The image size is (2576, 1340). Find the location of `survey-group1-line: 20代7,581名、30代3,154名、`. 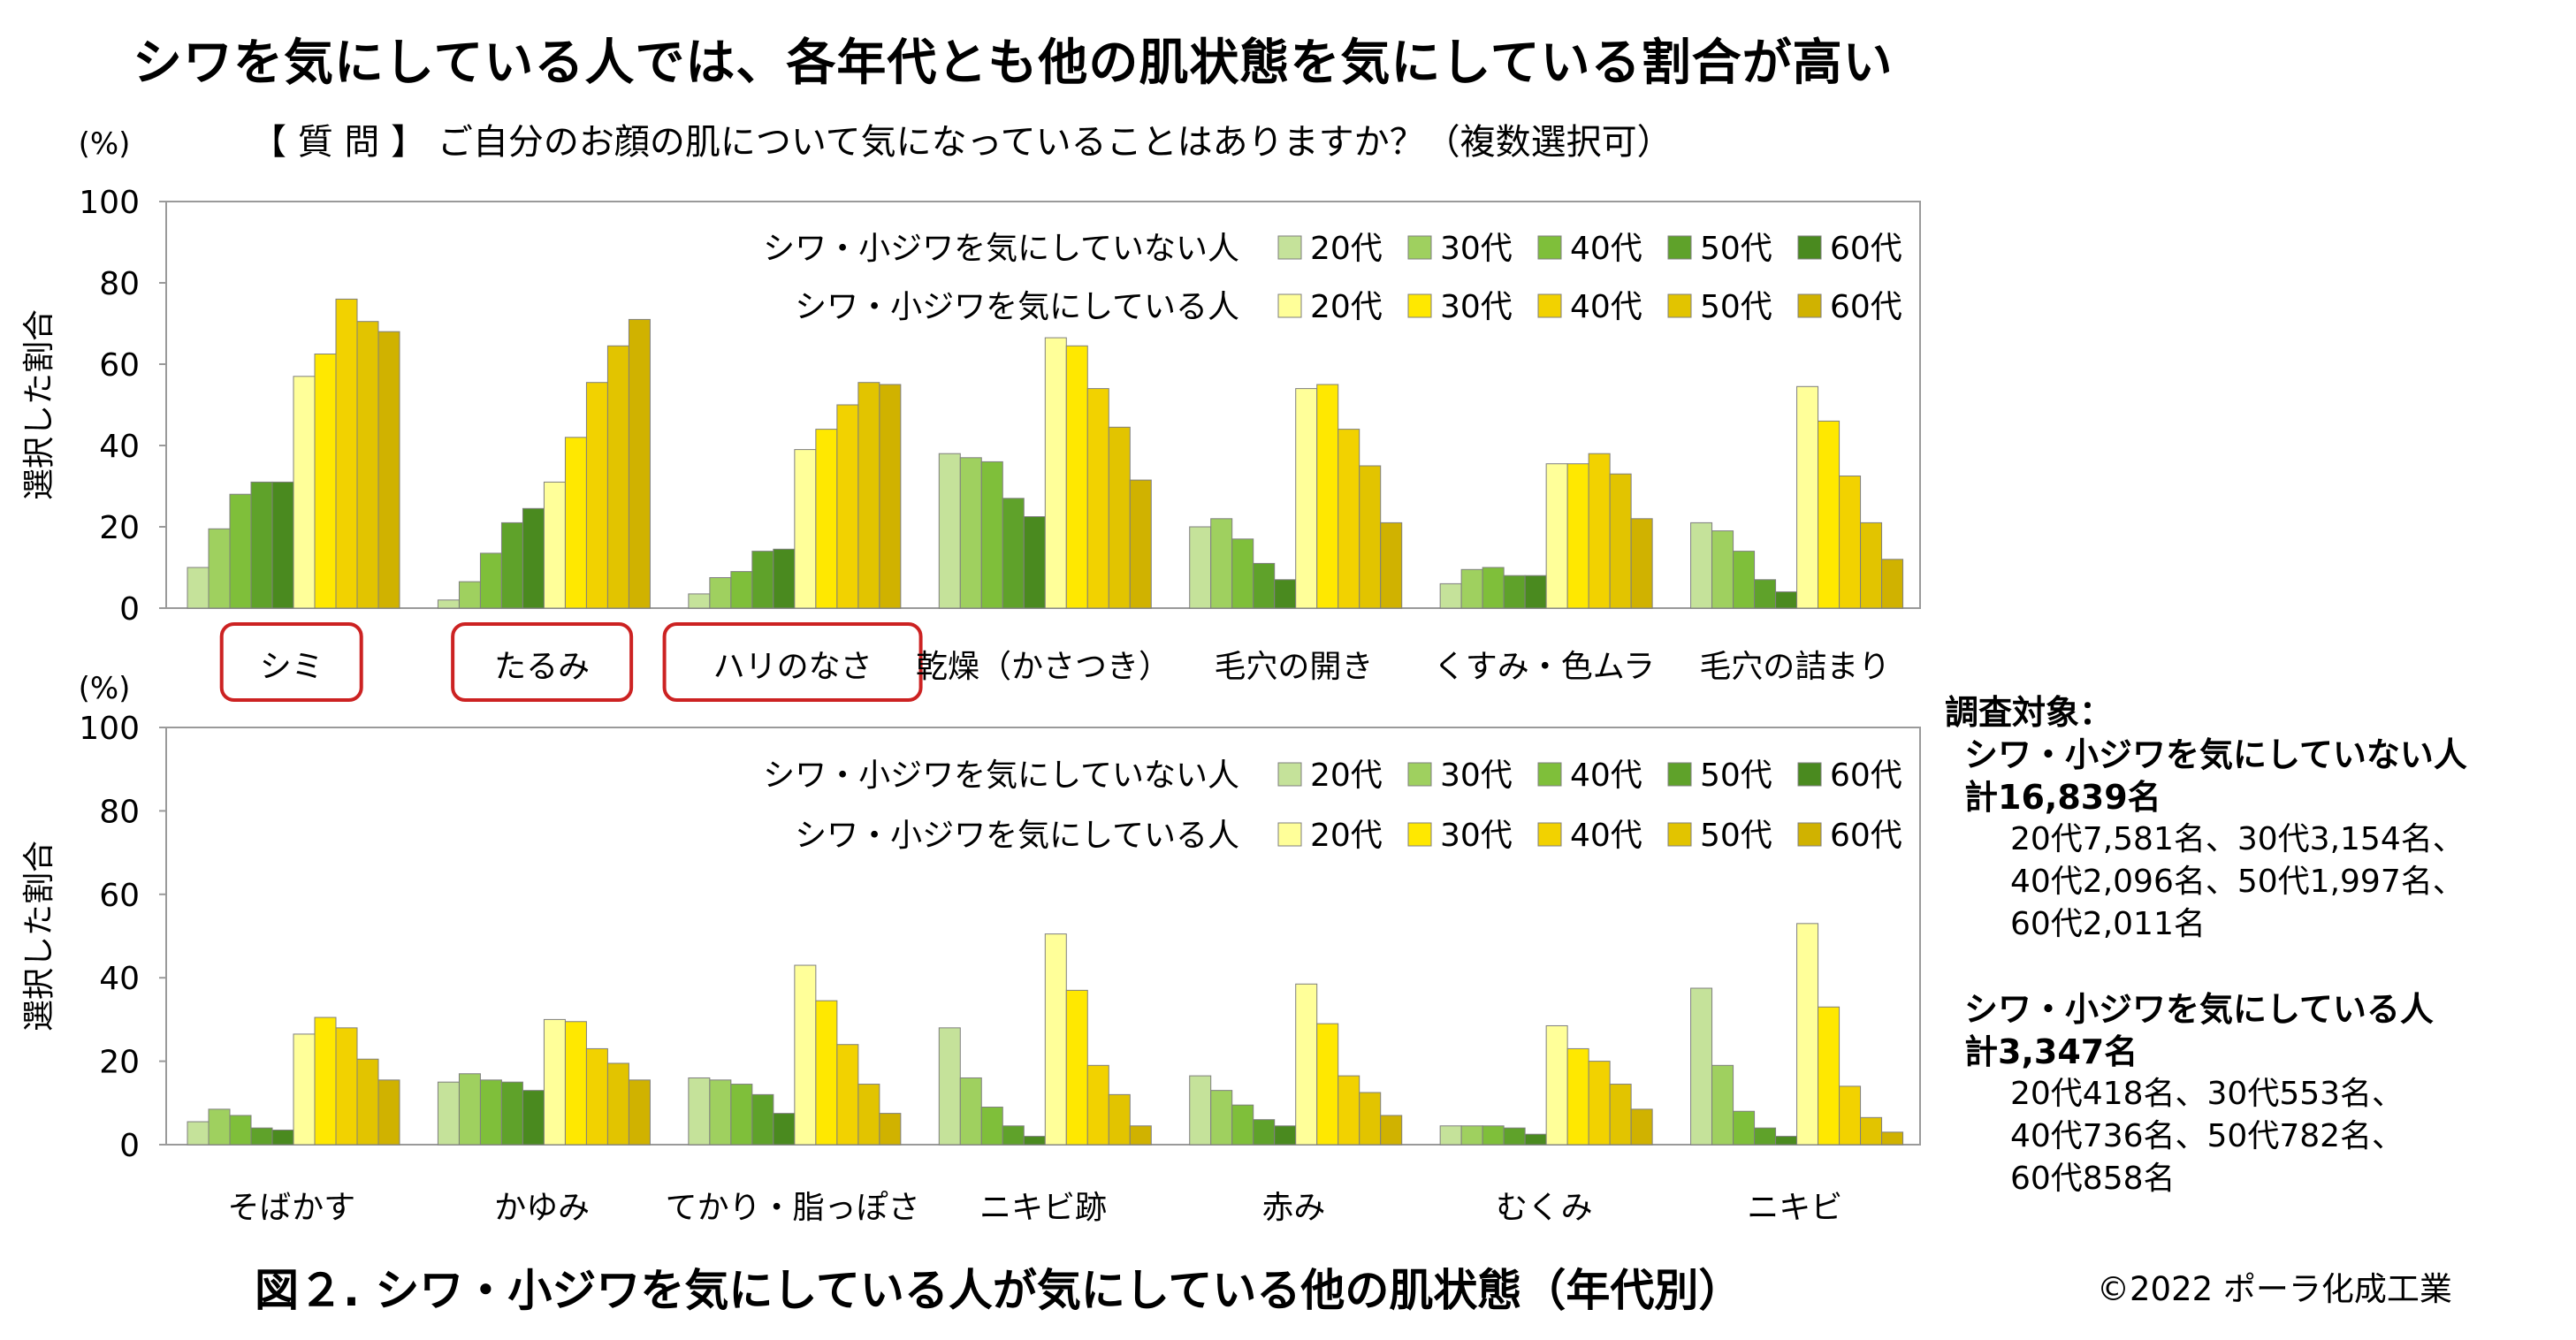

survey-group1-line: 20代7,581名、30代3,154名、 is located at coordinates (2237, 839).